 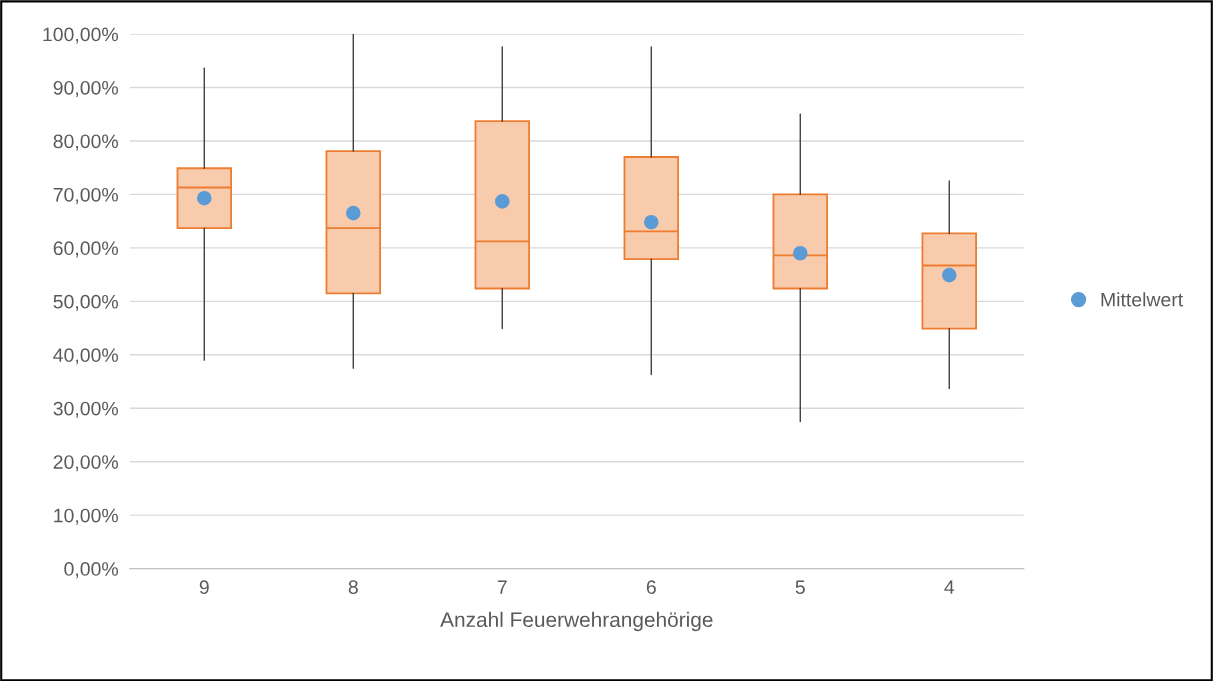 What do you see at coordinates (353, 587) in the screenshot?
I see `x-tick-label: 8` at bounding box center [353, 587].